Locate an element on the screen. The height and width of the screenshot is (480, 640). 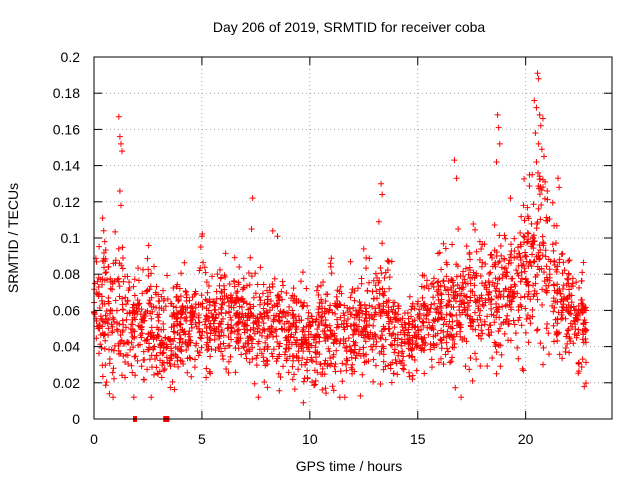
x-tick-label: 10 is located at coordinates (310, 439).